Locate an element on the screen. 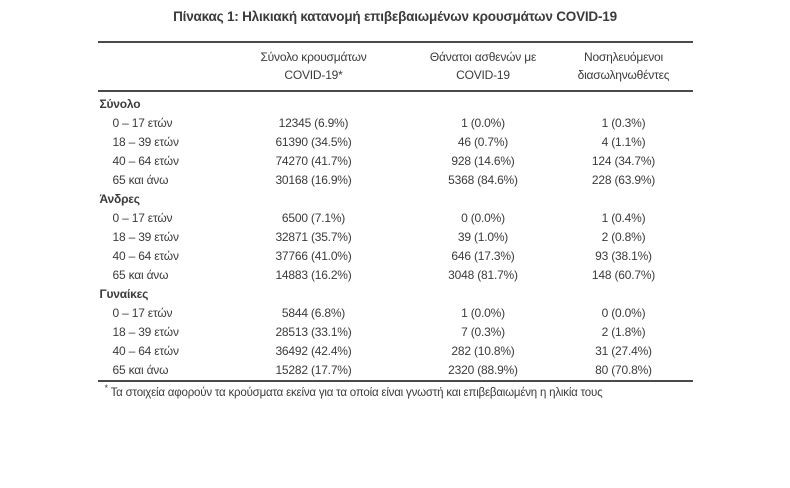 This screenshot has width=790, height=488. cases-cell: 28513 (33.1%) is located at coordinates (313, 332).